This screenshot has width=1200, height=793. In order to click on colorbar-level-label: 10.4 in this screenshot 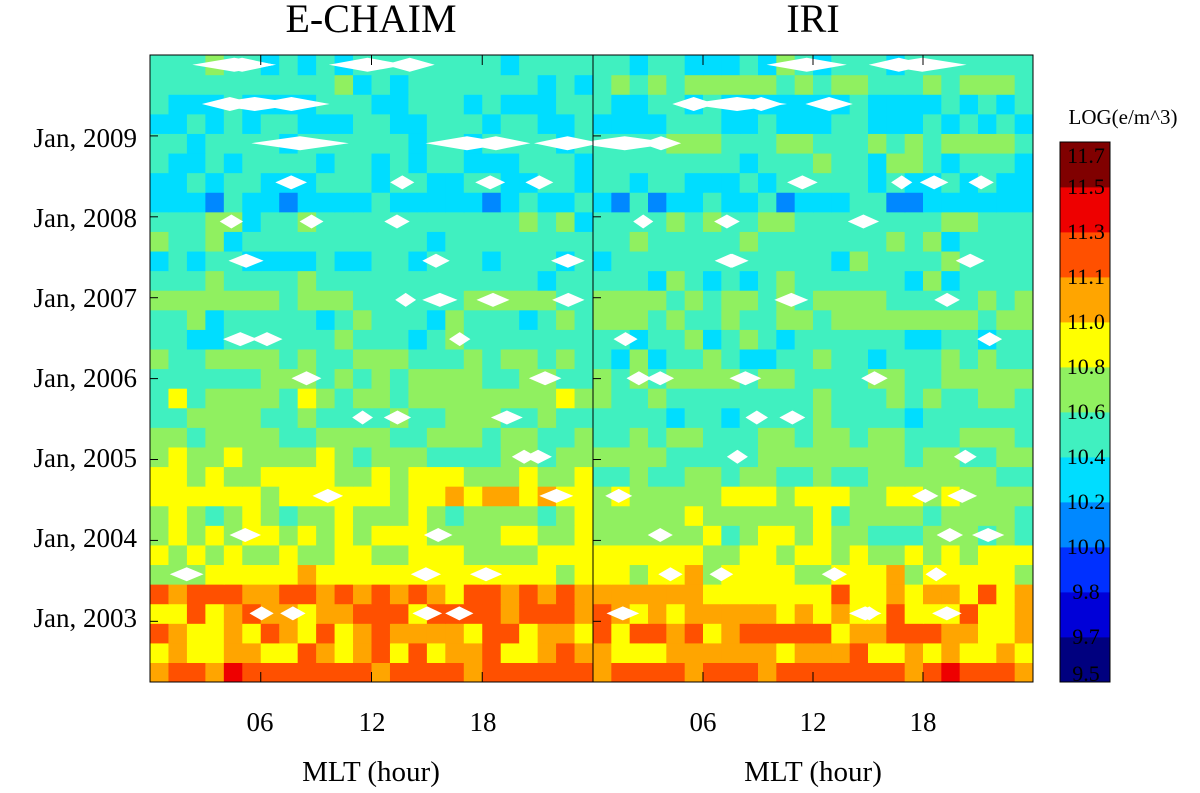, I will do `click(1086, 456)`.